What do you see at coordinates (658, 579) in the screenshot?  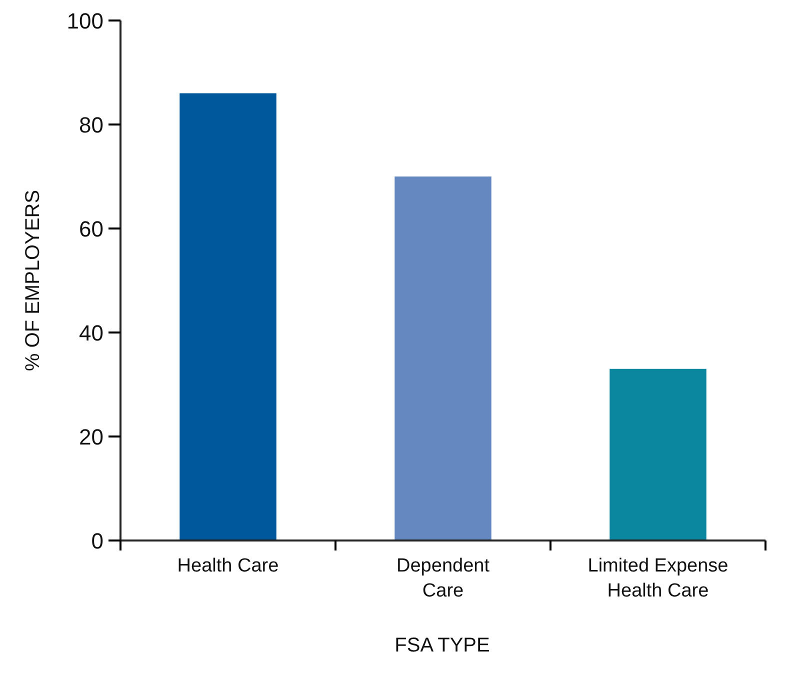 I see `x-tick-label: Limited Expense Health Care` at bounding box center [658, 579].